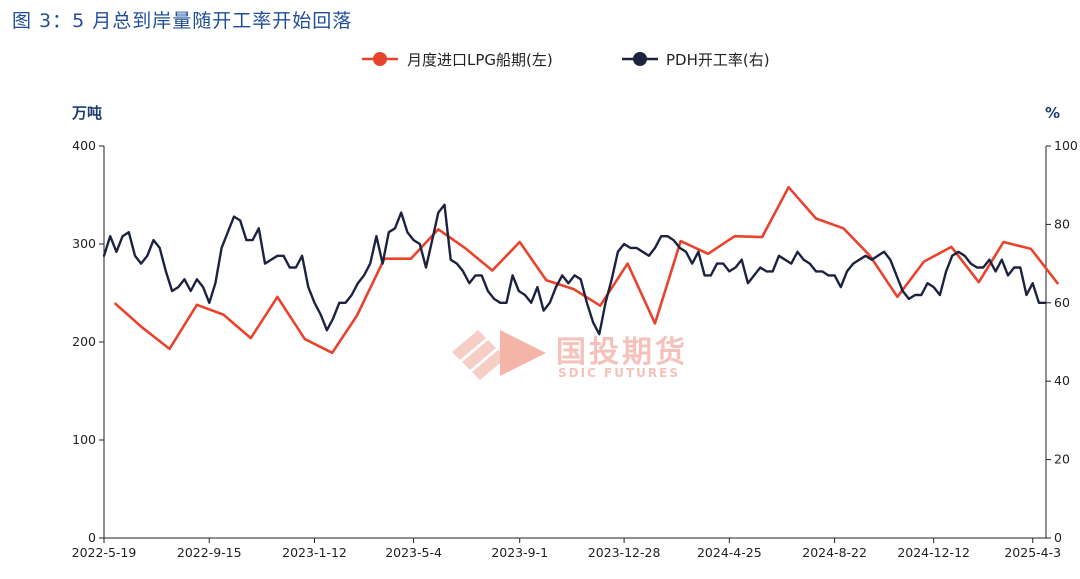  What do you see at coordinates (104, 552) in the screenshot?
I see `x-tick-label: 2022-5-19` at bounding box center [104, 552].